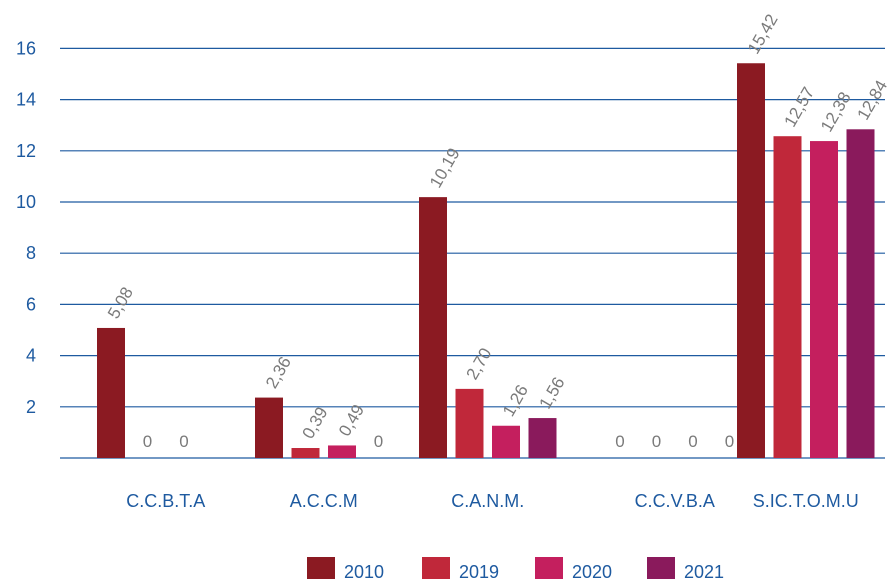 Image resolution: width=891 pixels, height=580 pixels. I want to click on y-tick-label: 4, so click(31, 356).